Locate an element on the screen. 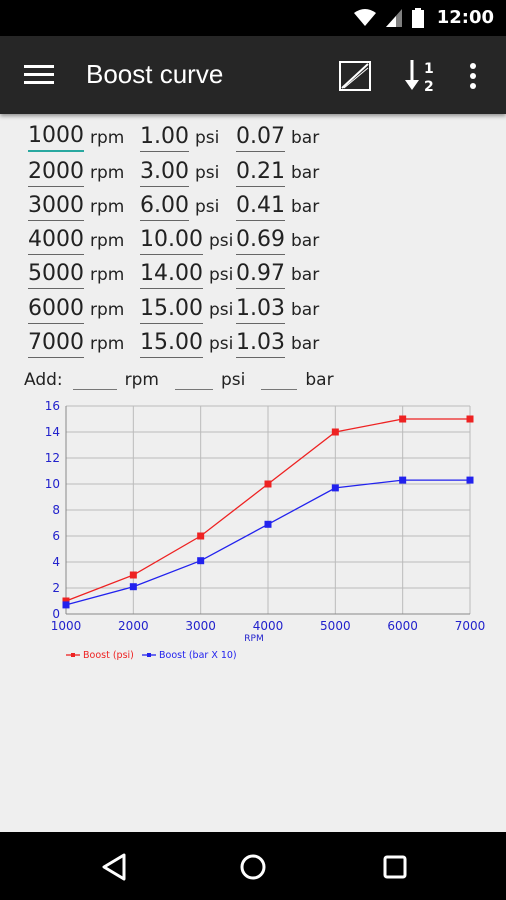  status-clock: 12:00 is located at coordinates (465, 17).